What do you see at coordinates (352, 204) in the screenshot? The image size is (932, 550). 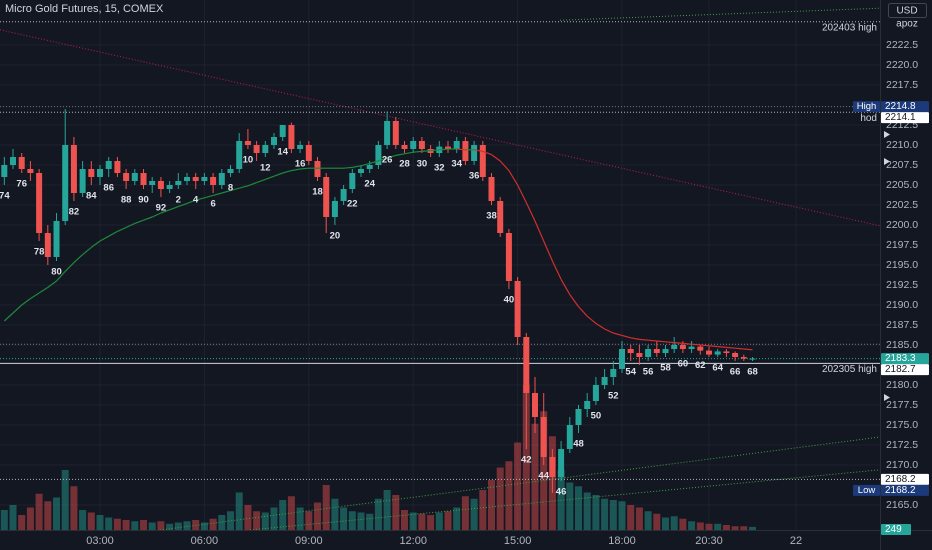 I see `bar-label: 22` at bounding box center [352, 204].